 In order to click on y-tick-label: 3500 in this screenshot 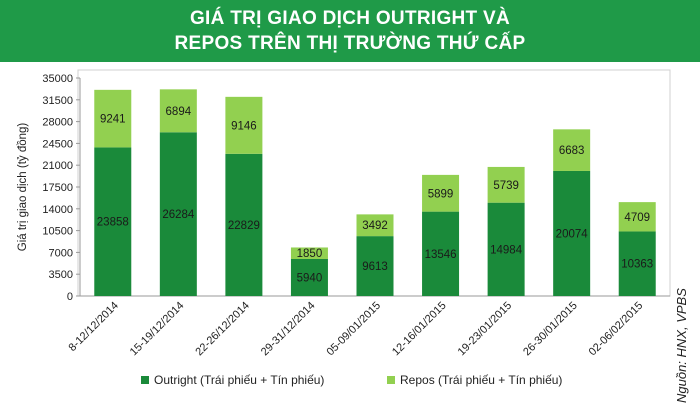, I will do `click(61, 275)`.